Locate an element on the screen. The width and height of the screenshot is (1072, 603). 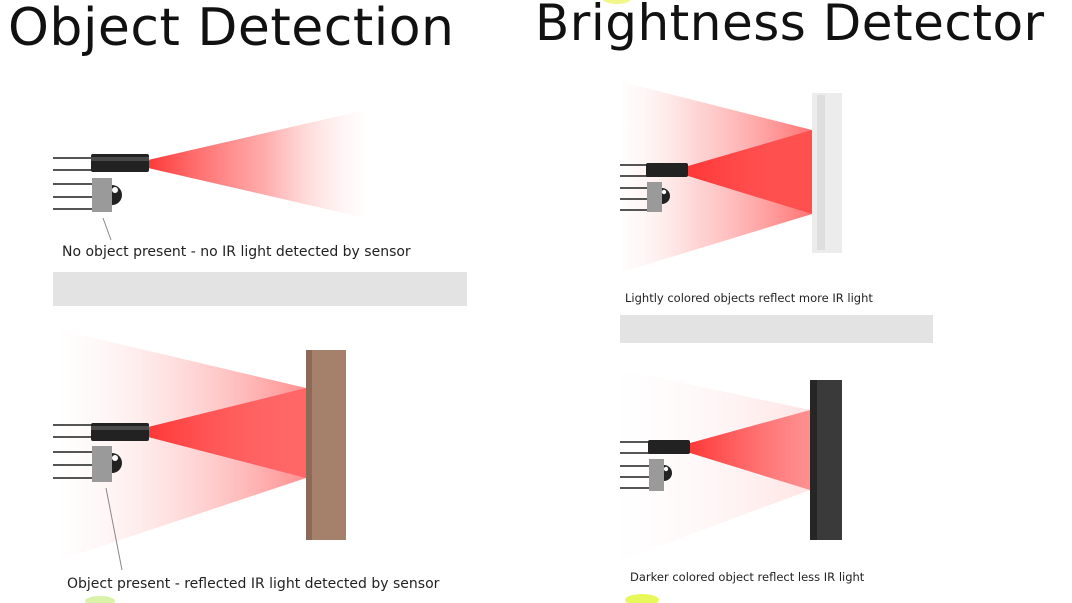
brown-object is located at coordinates (326, 445).